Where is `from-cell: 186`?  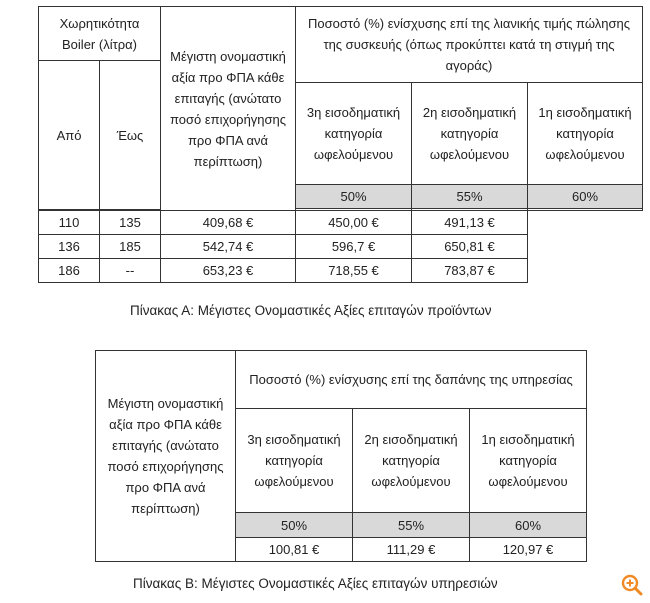
from-cell: 186 is located at coordinates (69, 270).